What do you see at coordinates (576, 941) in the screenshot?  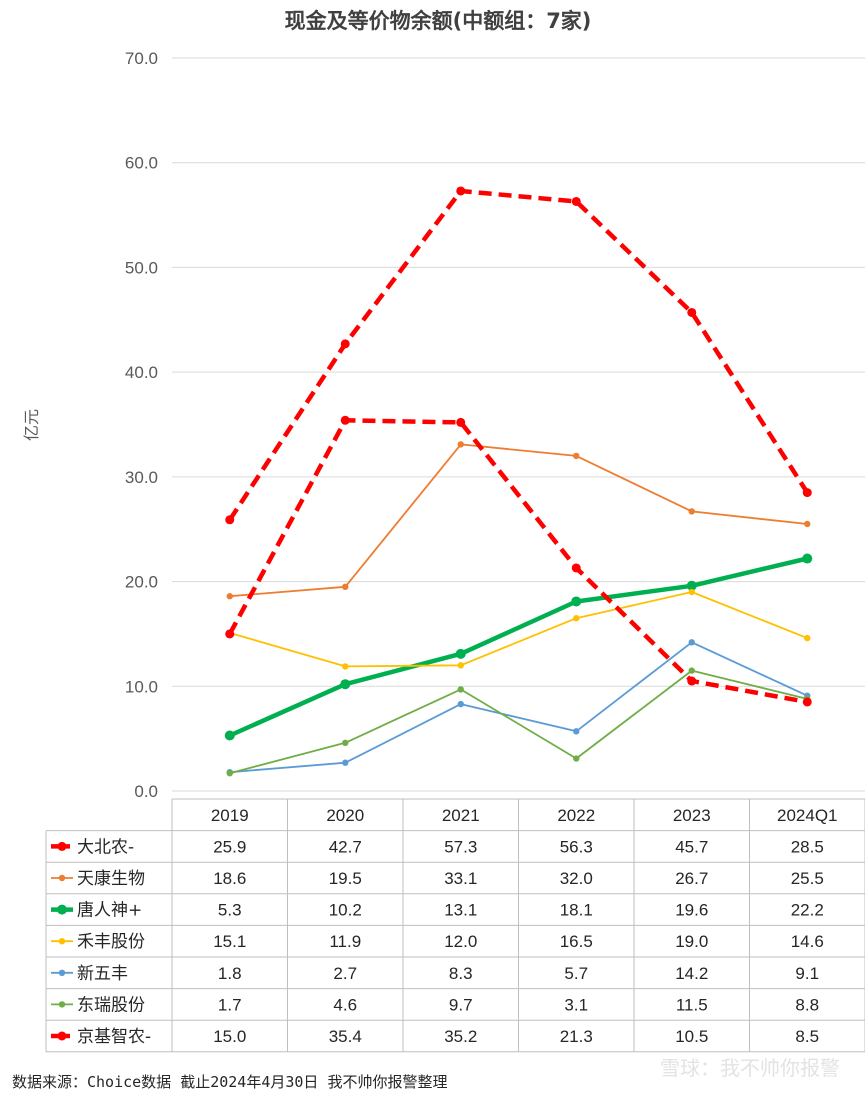 I see `table-cell: 16.5` at bounding box center [576, 941].